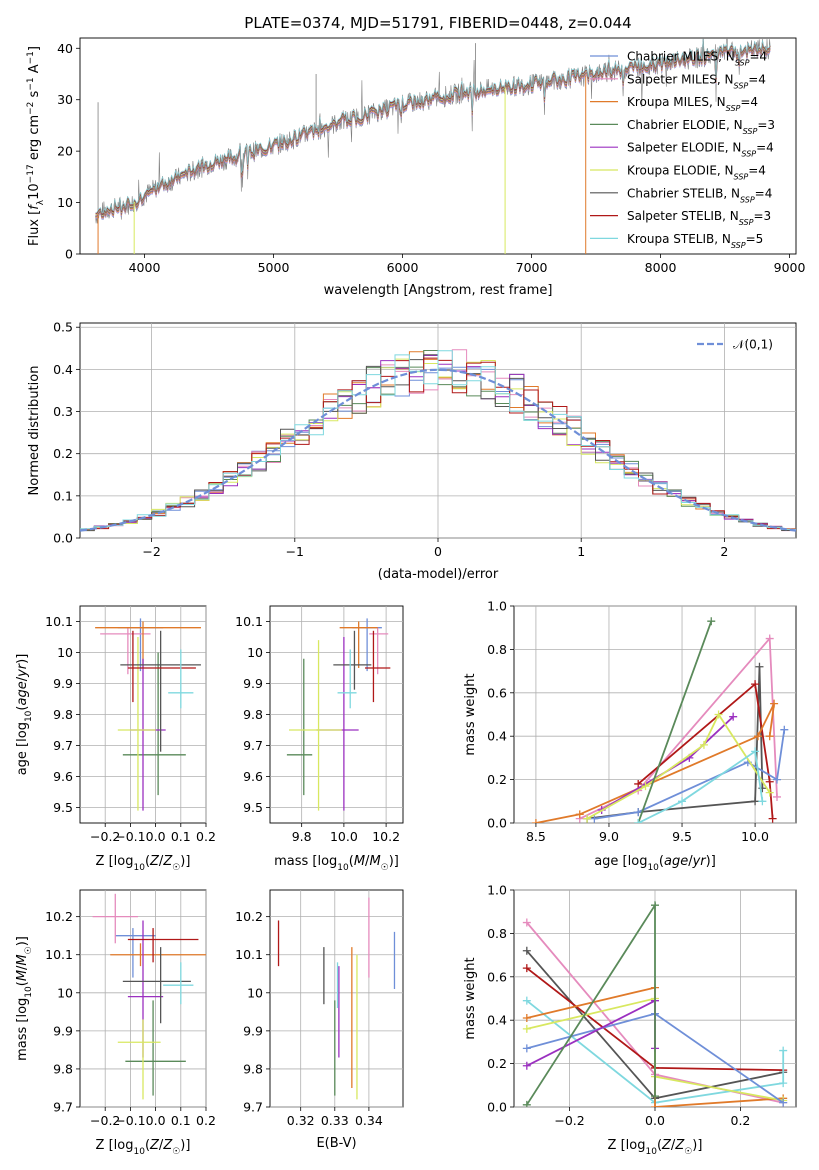 The image size is (819, 1170). What do you see at coordinates (697, 59) in the screenshot?
I see `legend-label: Chabrier MILES, NSSP=4` at bounding box center [697, 59].